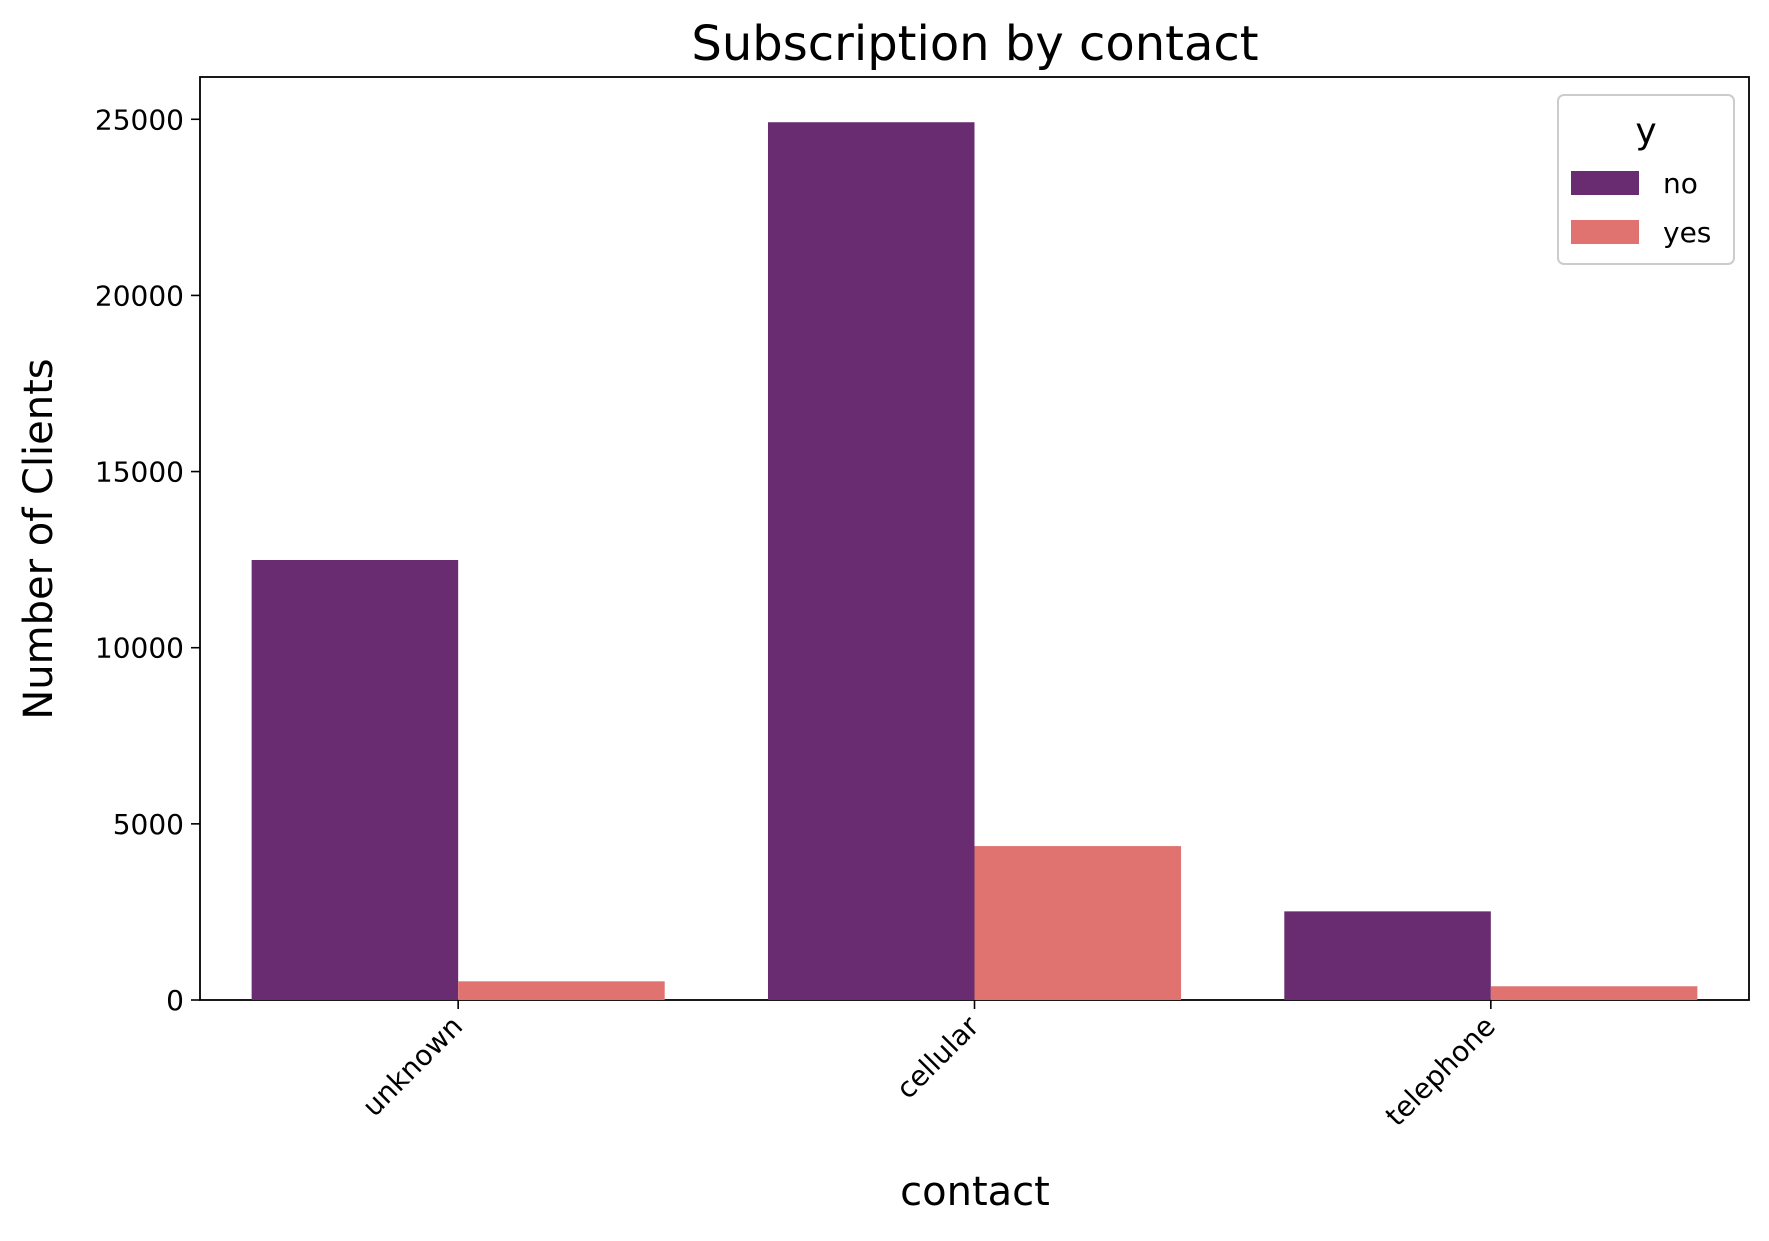 The width and height of the screenshot is (1769, 1241). What do you see at coordinates (1078, 923) in the screenshot?
I see `bar-yes-cellular` at bounding box center [1078, 923].